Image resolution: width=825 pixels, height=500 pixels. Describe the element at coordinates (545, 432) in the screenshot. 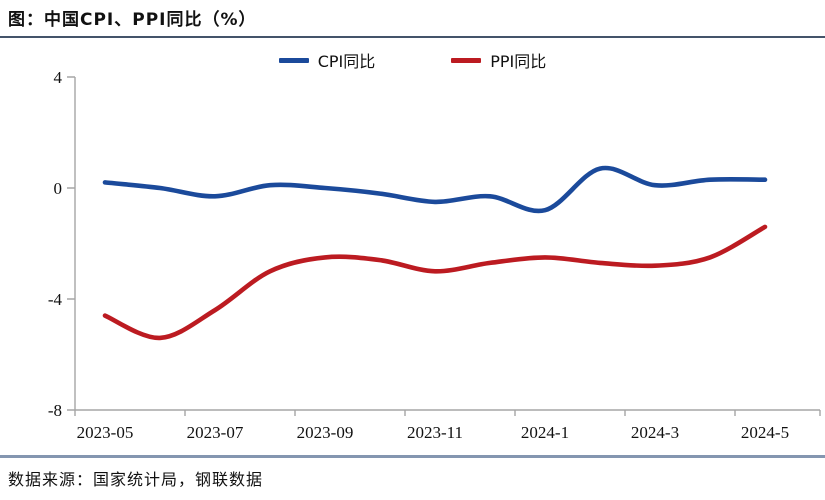

I see `x-axis-label: 2024-1` at that location.